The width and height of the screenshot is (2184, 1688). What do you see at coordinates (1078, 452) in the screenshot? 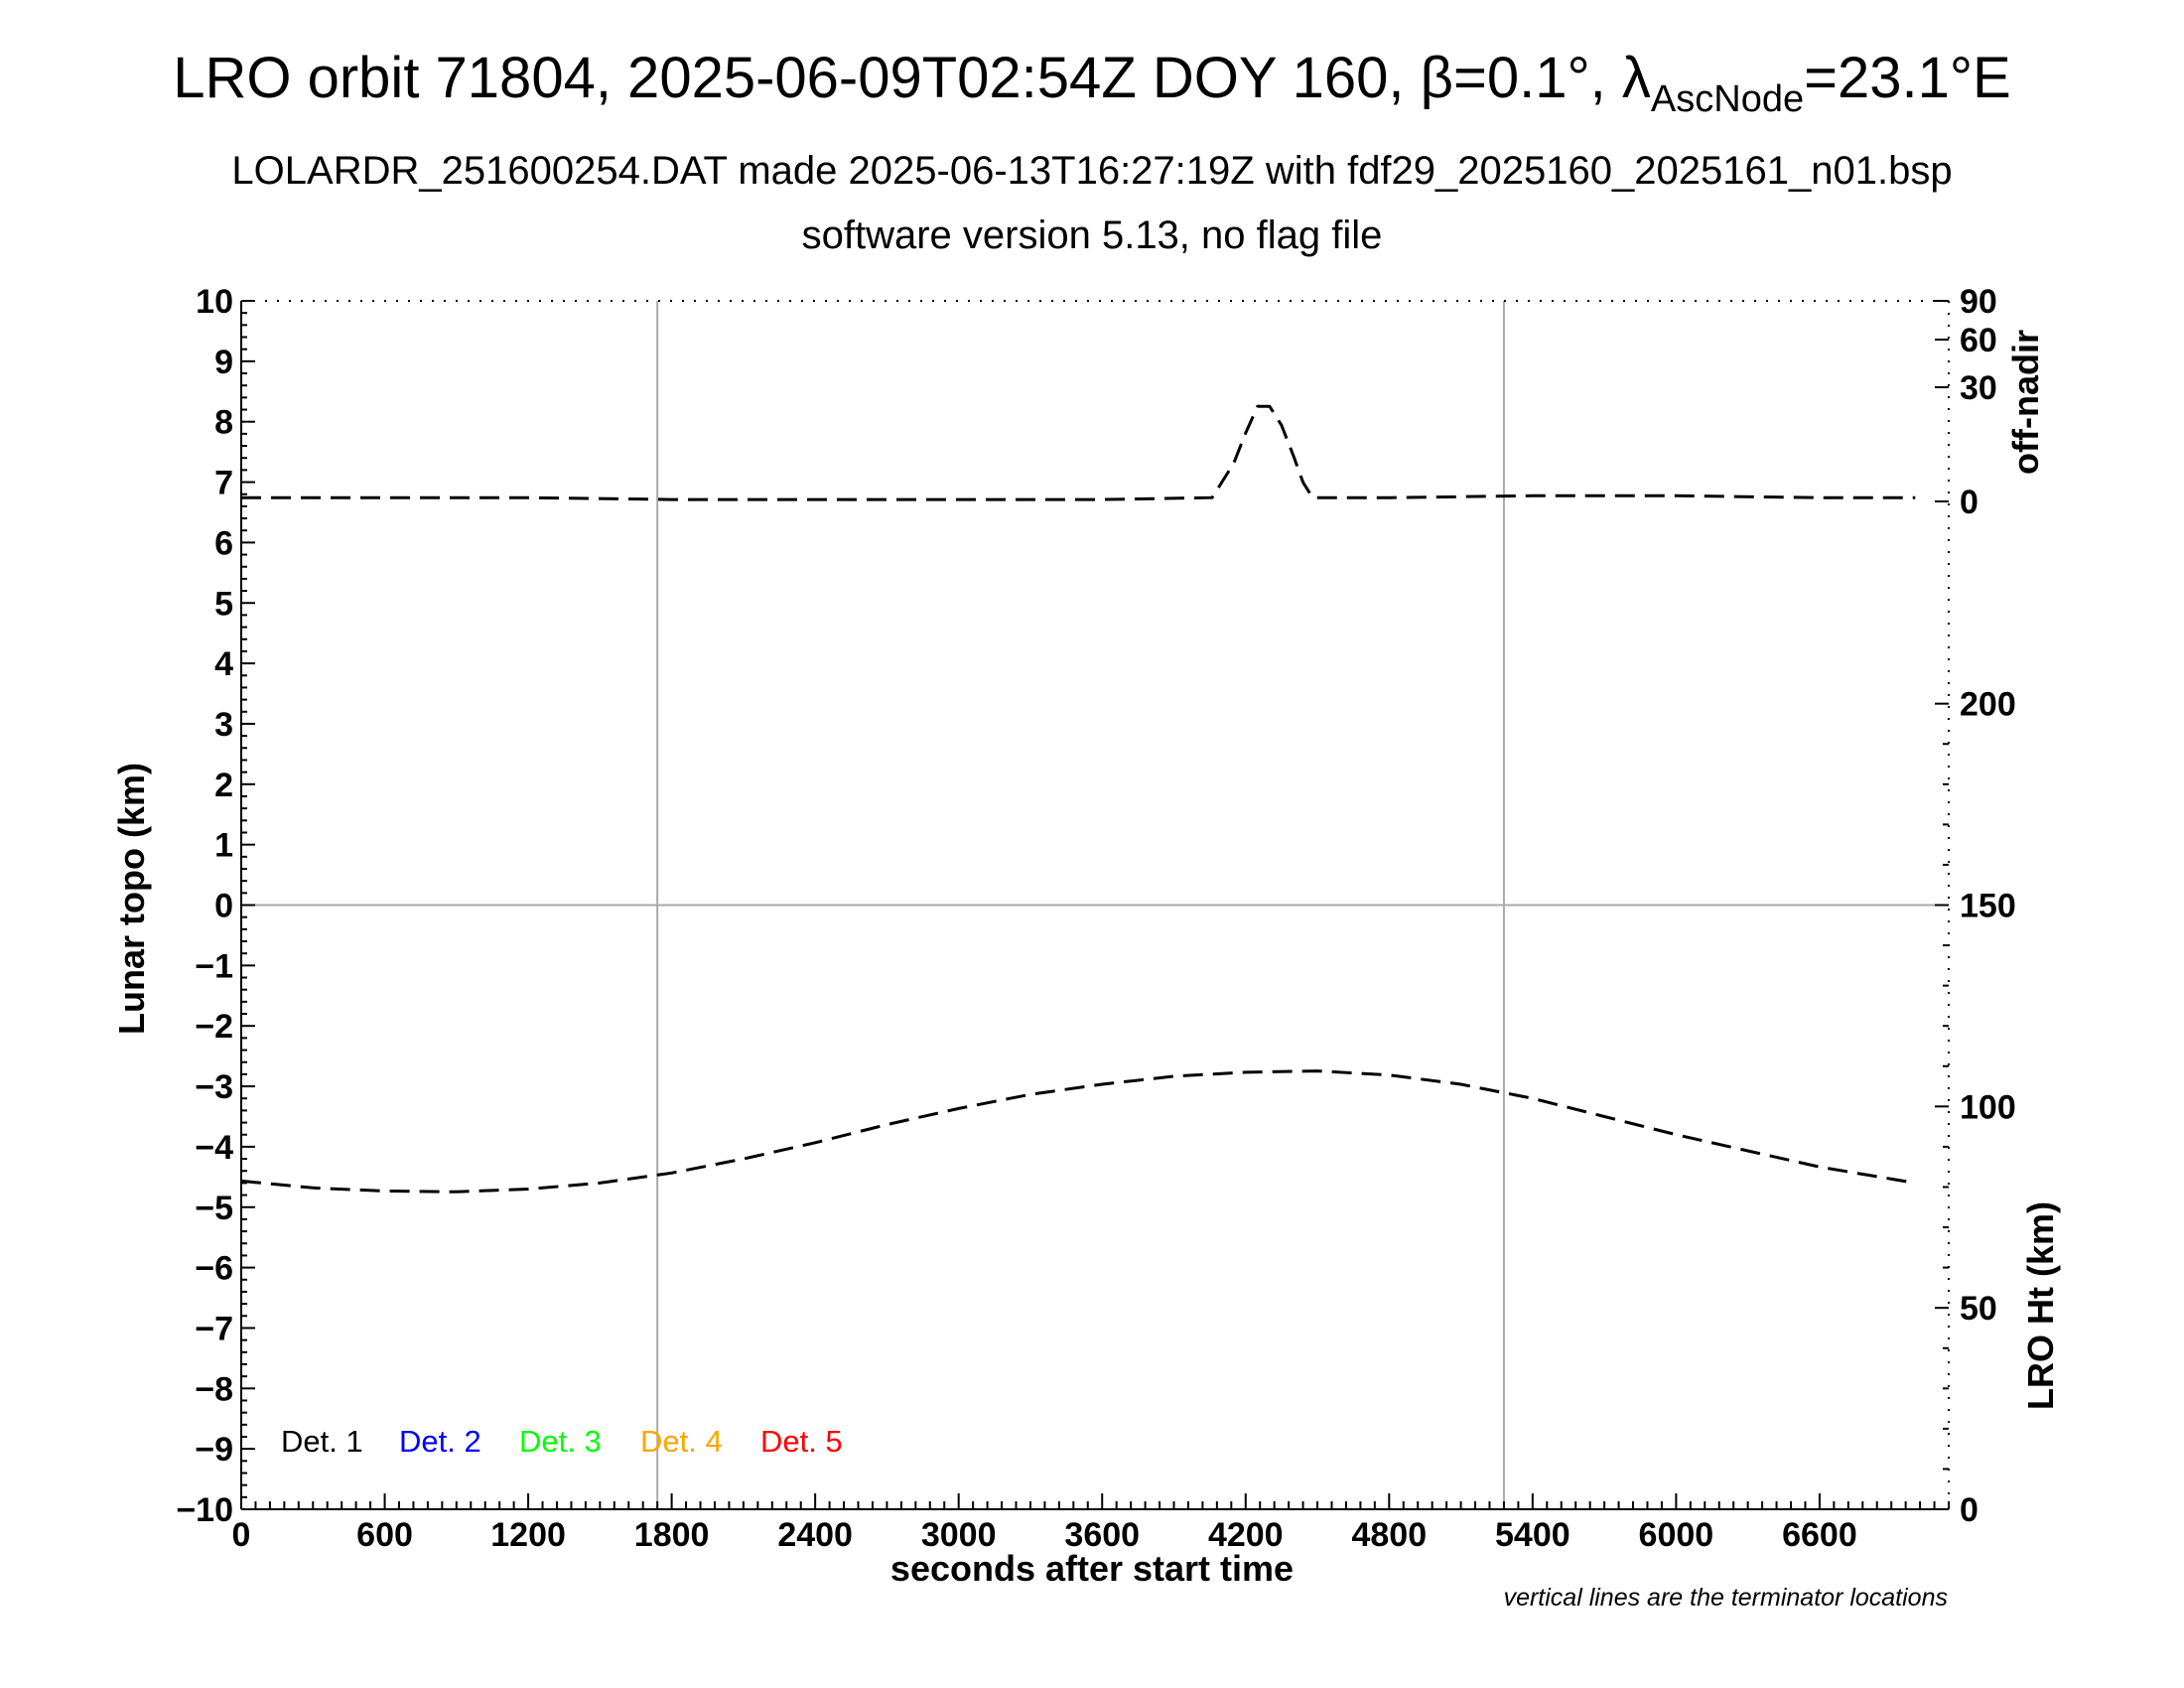
I see `off-nadir-line` at bounding box center [1078, 452].